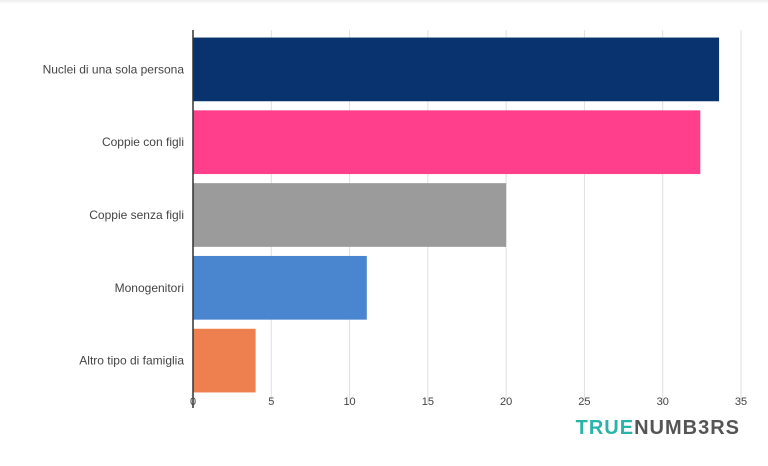 This screenshot has height=466, width=768. I want to click on x-tick-label-15: 15, so click(428, 402).